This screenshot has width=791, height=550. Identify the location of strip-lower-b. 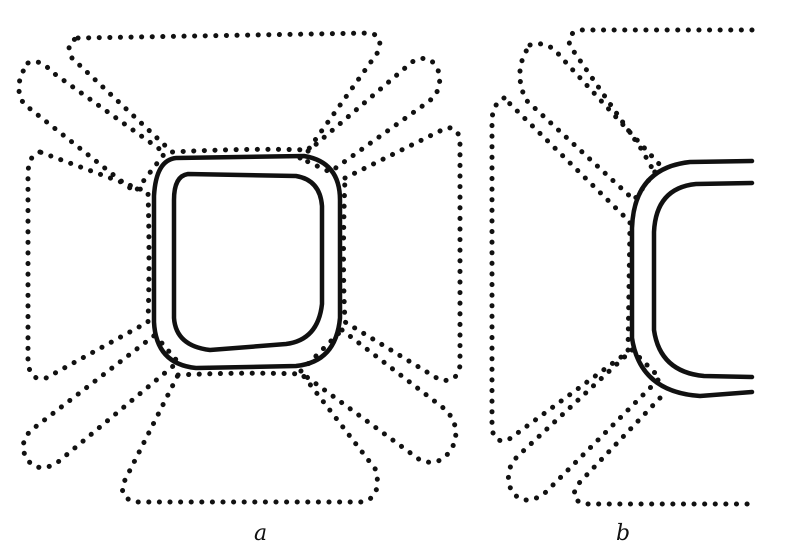
(584, 425).